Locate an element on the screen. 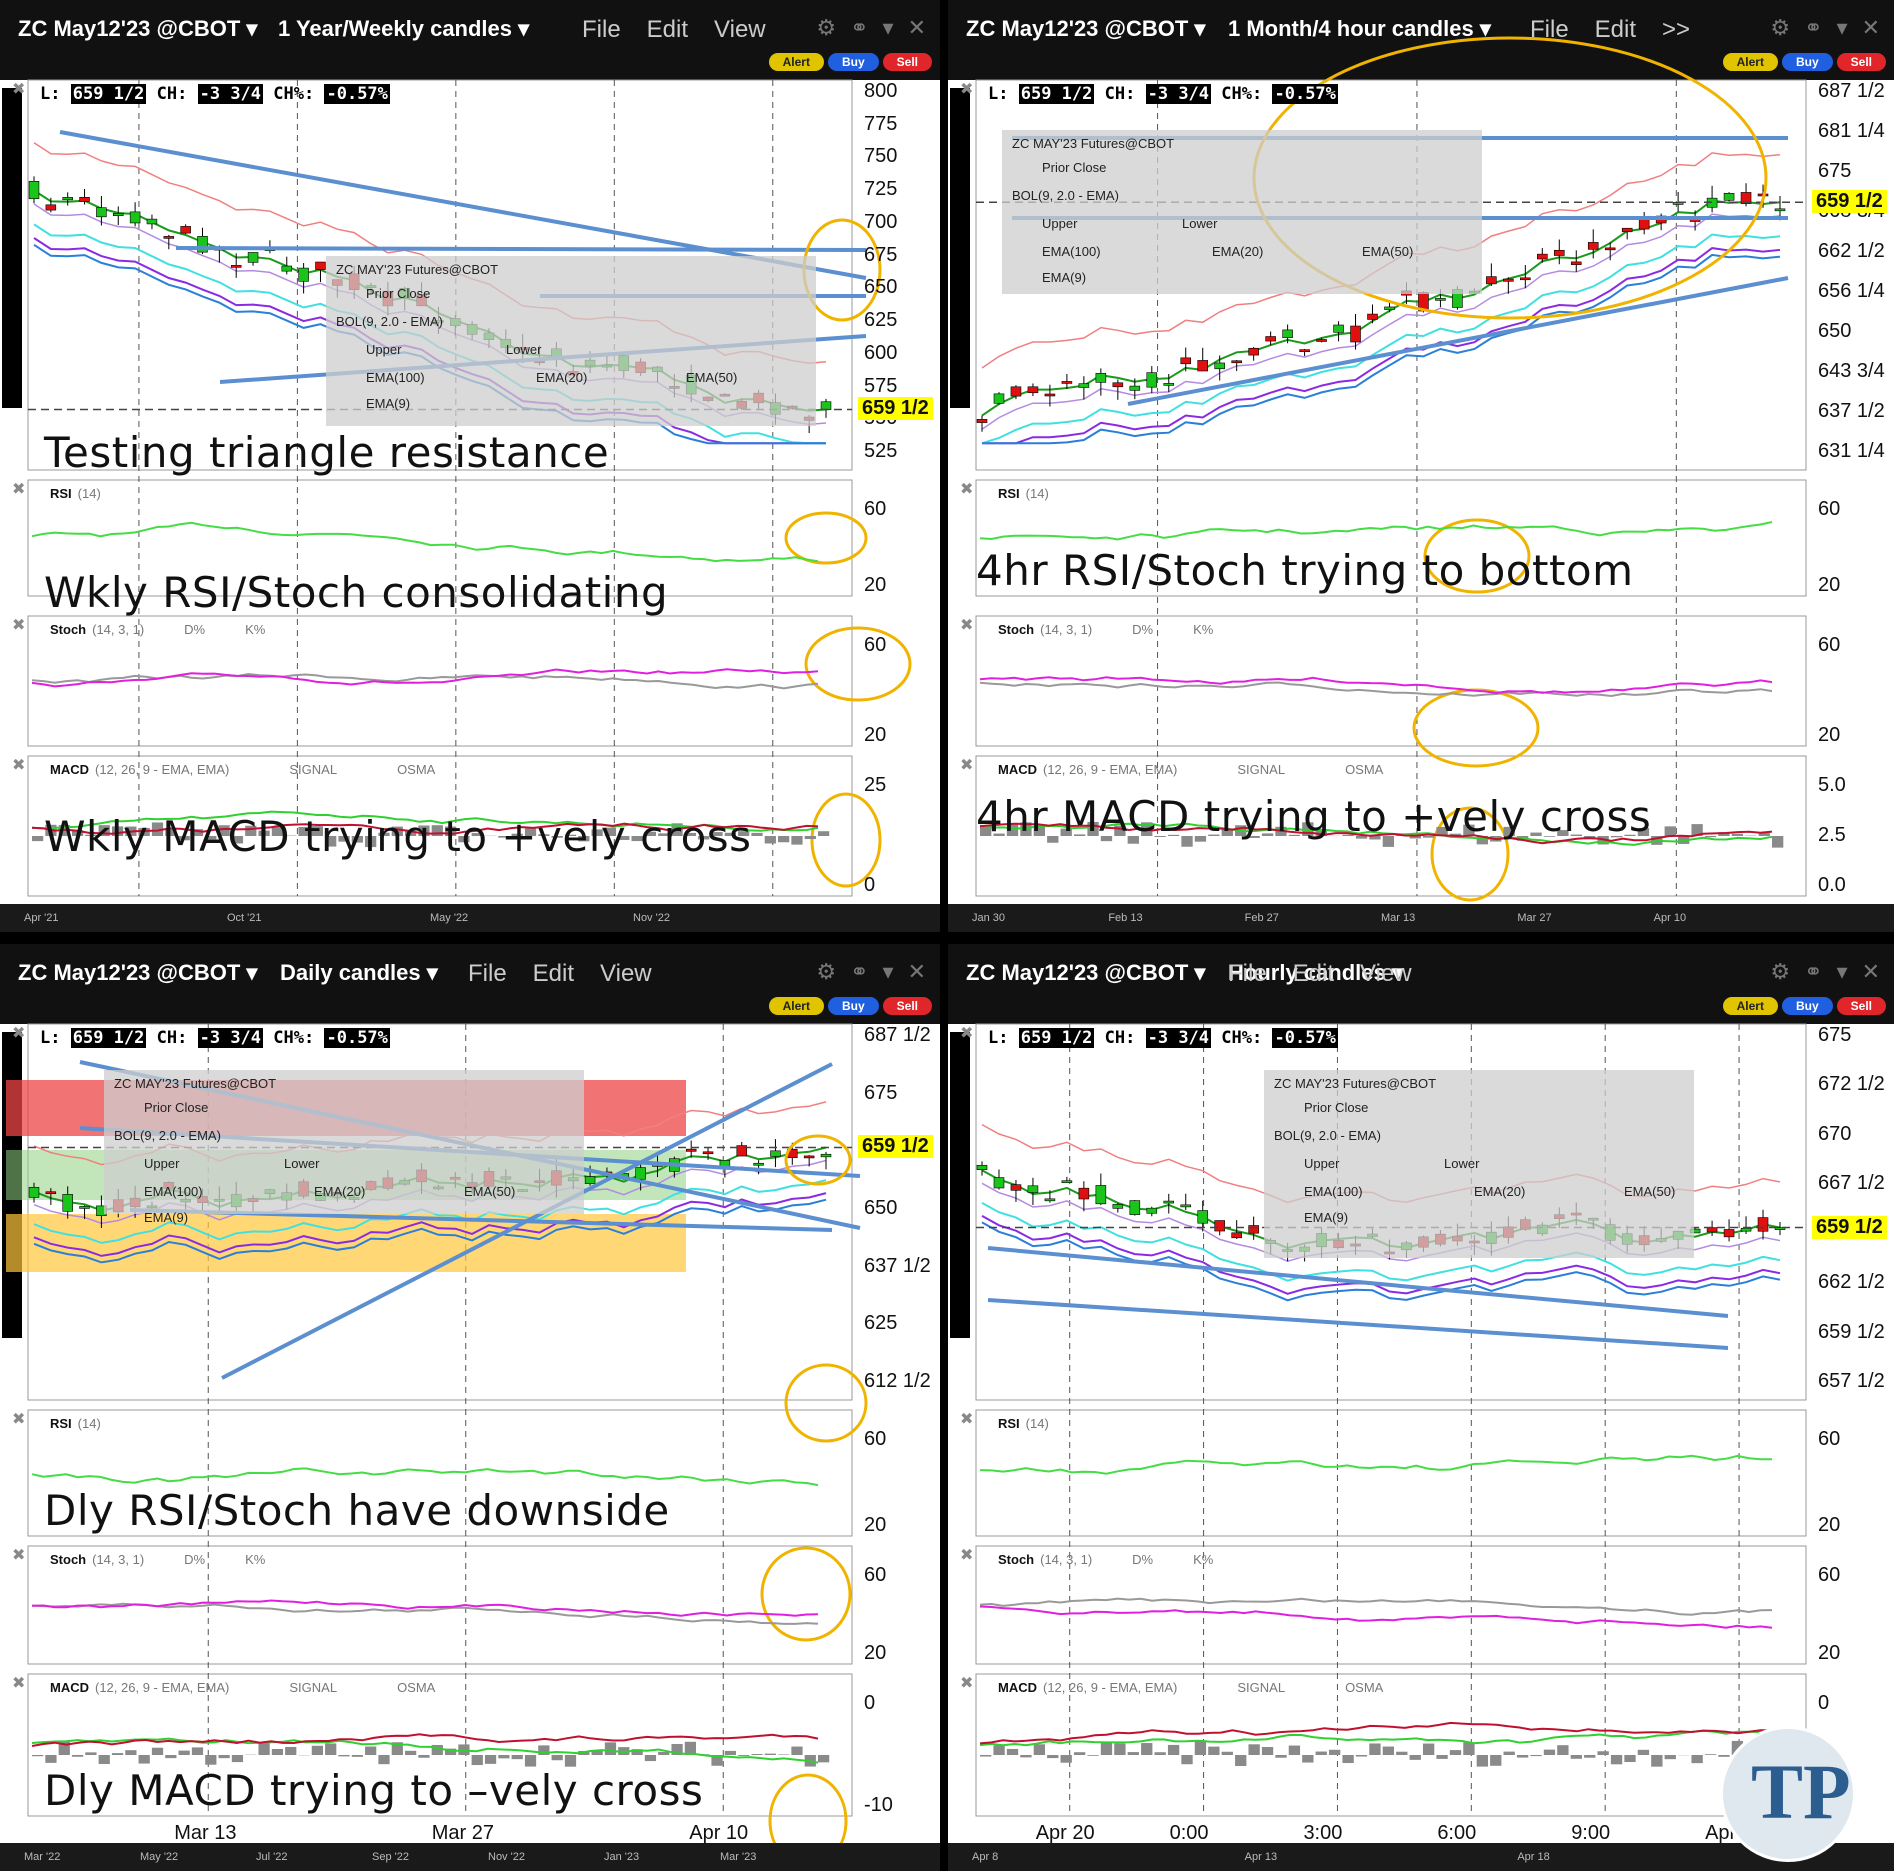  navigator-bar: Apr 8 Apr 13 Apr 18 is located at coordinates (1421, 1857).